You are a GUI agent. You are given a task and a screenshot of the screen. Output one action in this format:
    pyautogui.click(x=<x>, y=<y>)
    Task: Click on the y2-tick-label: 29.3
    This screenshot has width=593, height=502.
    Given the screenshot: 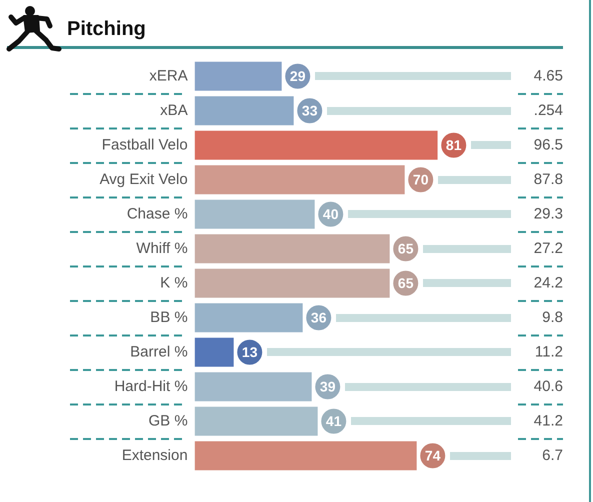 What is the action you would take?
    pyautogui.click(x=548, y=213)
    